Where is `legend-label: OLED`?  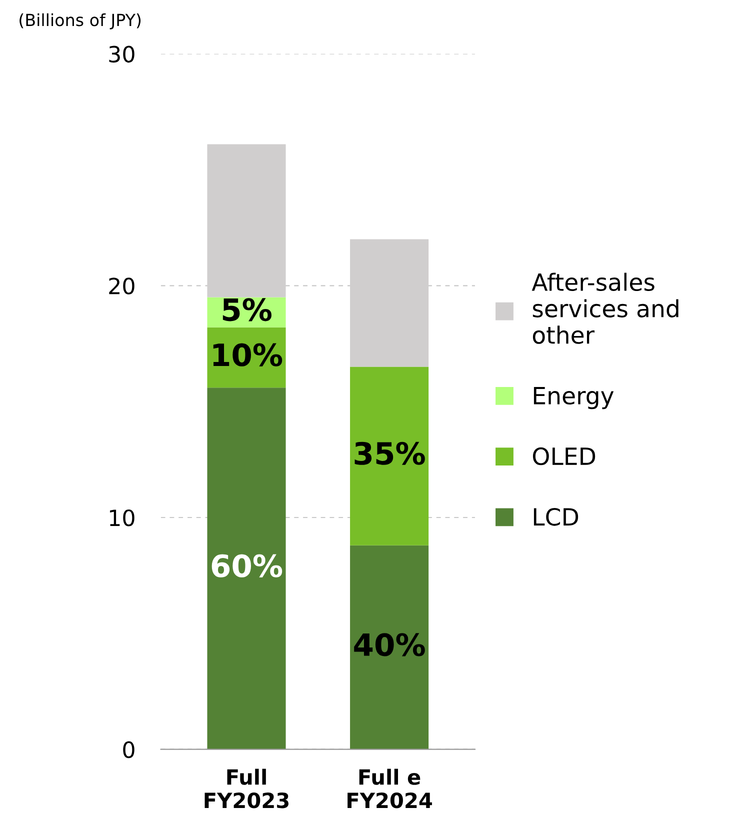 legend-label: OLED is located at coordinates (564, 456).